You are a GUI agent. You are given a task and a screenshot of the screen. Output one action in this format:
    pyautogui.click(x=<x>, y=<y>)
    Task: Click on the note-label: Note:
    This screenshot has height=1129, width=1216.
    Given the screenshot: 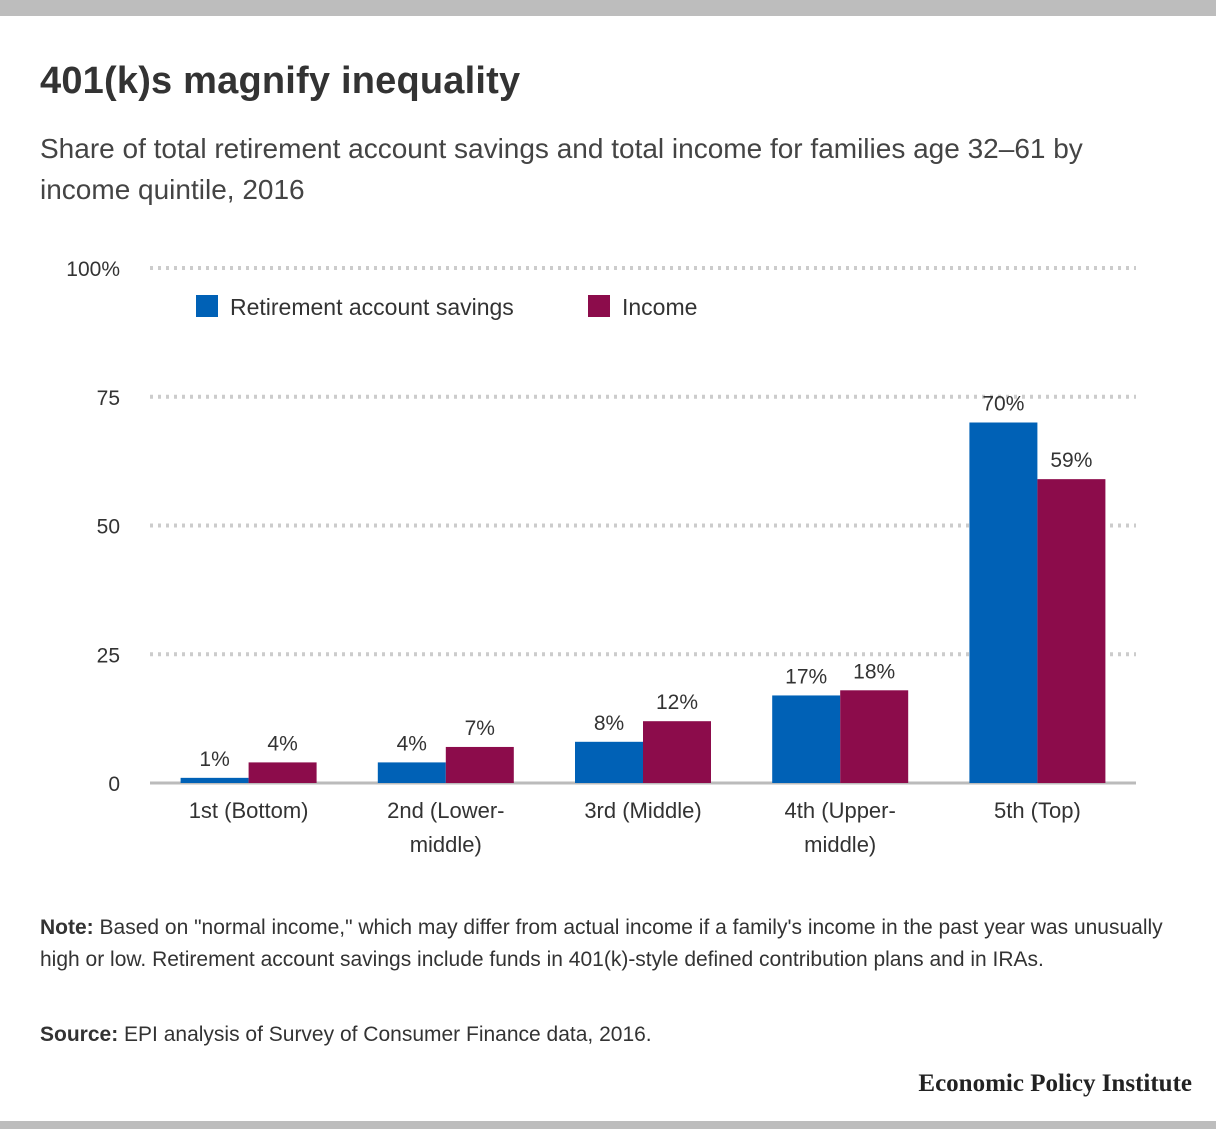 What is the action you would take?
    pyautogui.click(x=67, y=927)
    